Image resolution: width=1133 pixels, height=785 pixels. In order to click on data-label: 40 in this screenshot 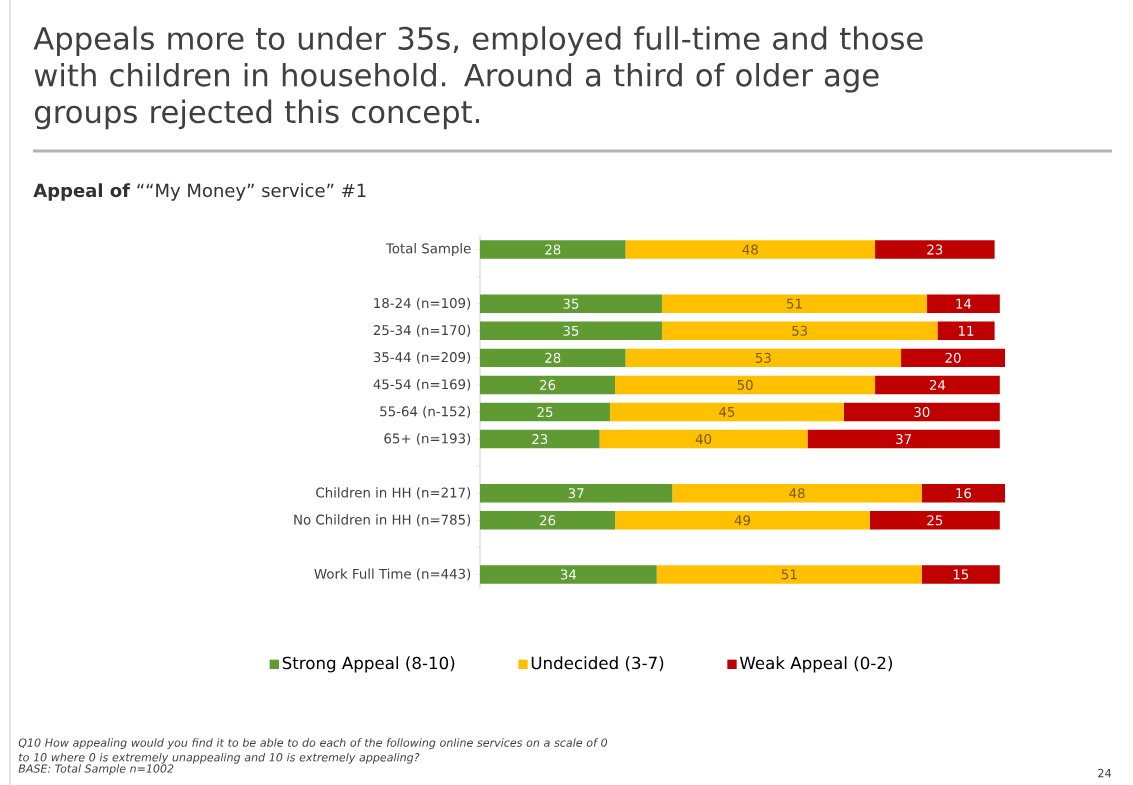, I will do `click(703, 439)`.